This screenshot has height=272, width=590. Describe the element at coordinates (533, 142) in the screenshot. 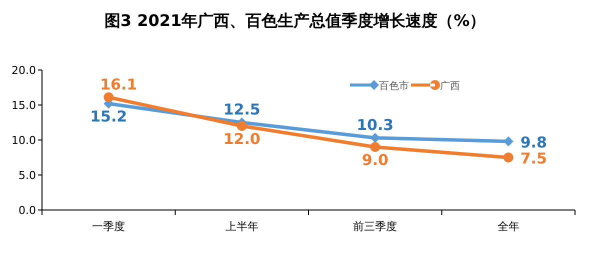

I see `data-label: 9.8` at that location.